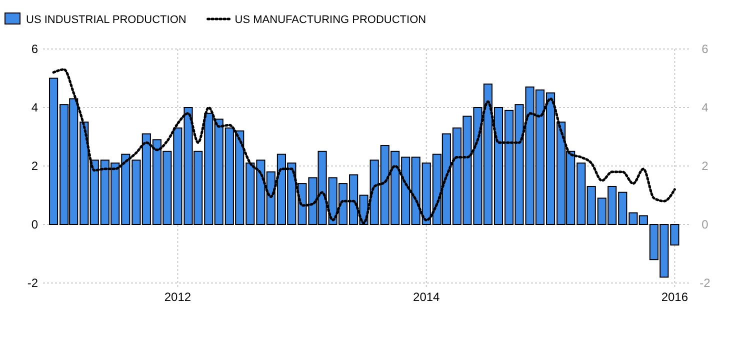 This screenshot has height=340, width=730. I want to click on y-tick-label: 4, so click(34, 107).